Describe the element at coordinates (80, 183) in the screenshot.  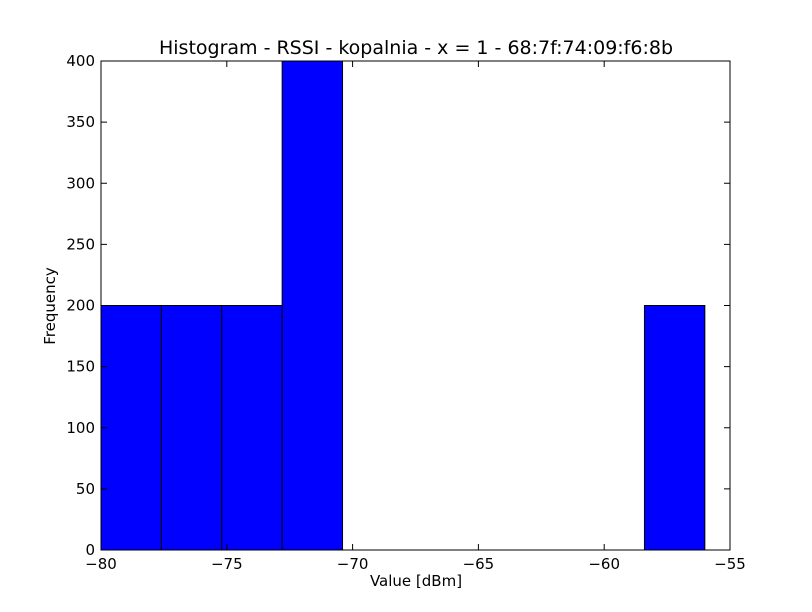
I see `y-tick-label-7: 300` at that location.